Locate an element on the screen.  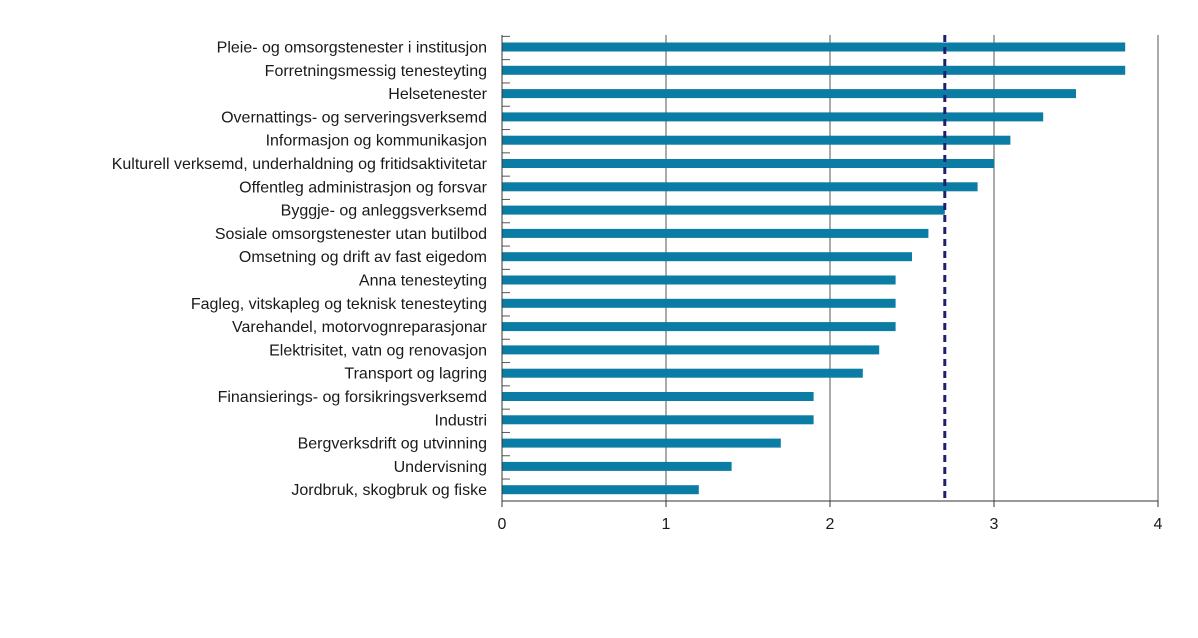
x-tick-labels: 0 1 2 3 4 is located at coordinates (830, 524).